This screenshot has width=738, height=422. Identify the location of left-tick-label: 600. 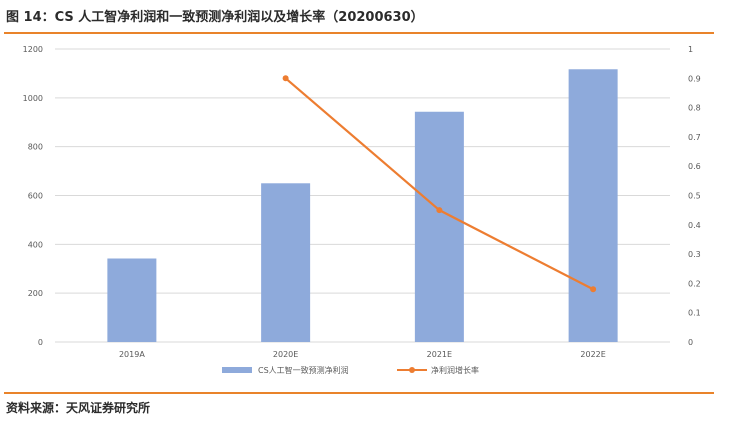
(35, 196).